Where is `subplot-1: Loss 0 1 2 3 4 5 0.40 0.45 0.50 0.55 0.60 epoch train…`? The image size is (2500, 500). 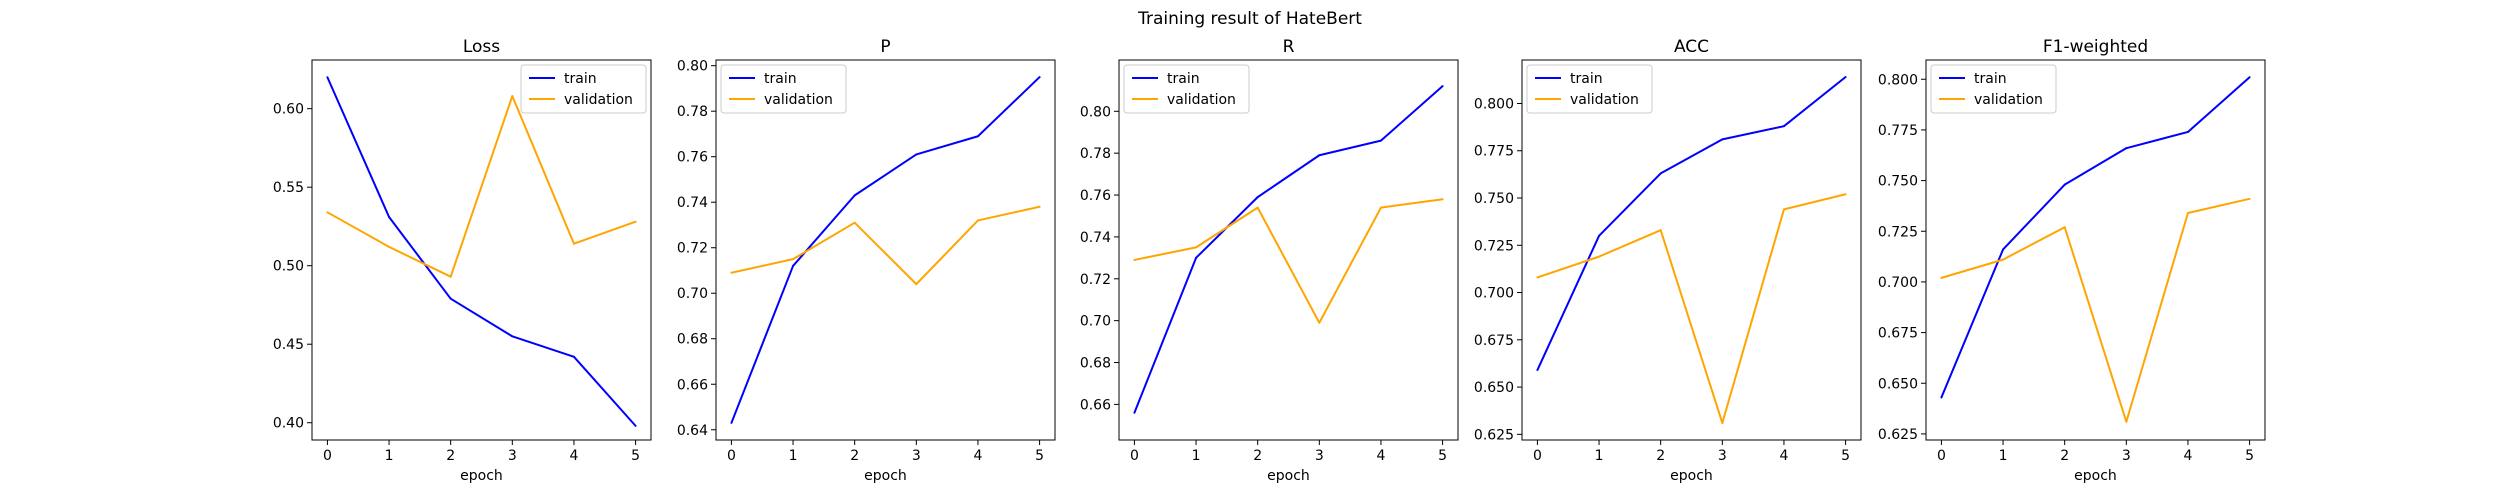 subplot-1: Loss 0 1 2 3 4 5 0.40 0.45 0.50 0.55 0.60 epoch train… is located at coordinates (462, 260).